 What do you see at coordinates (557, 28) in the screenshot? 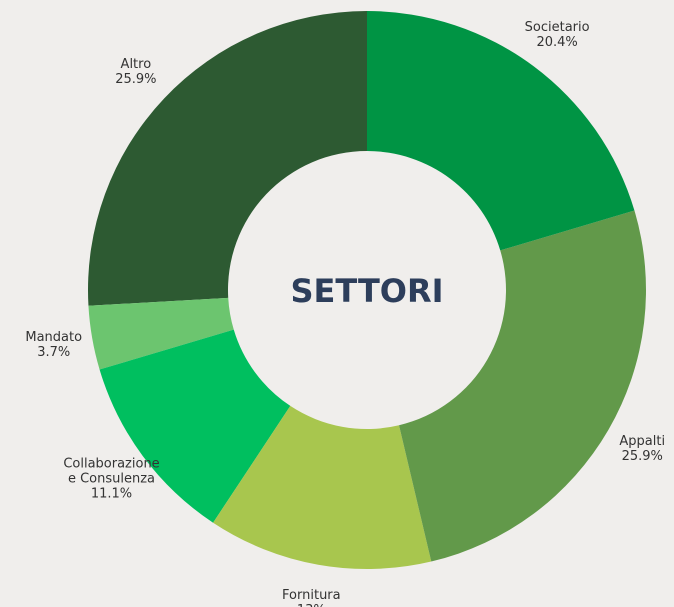
I see `category-label: Societario` at bounding box center [557, 28].